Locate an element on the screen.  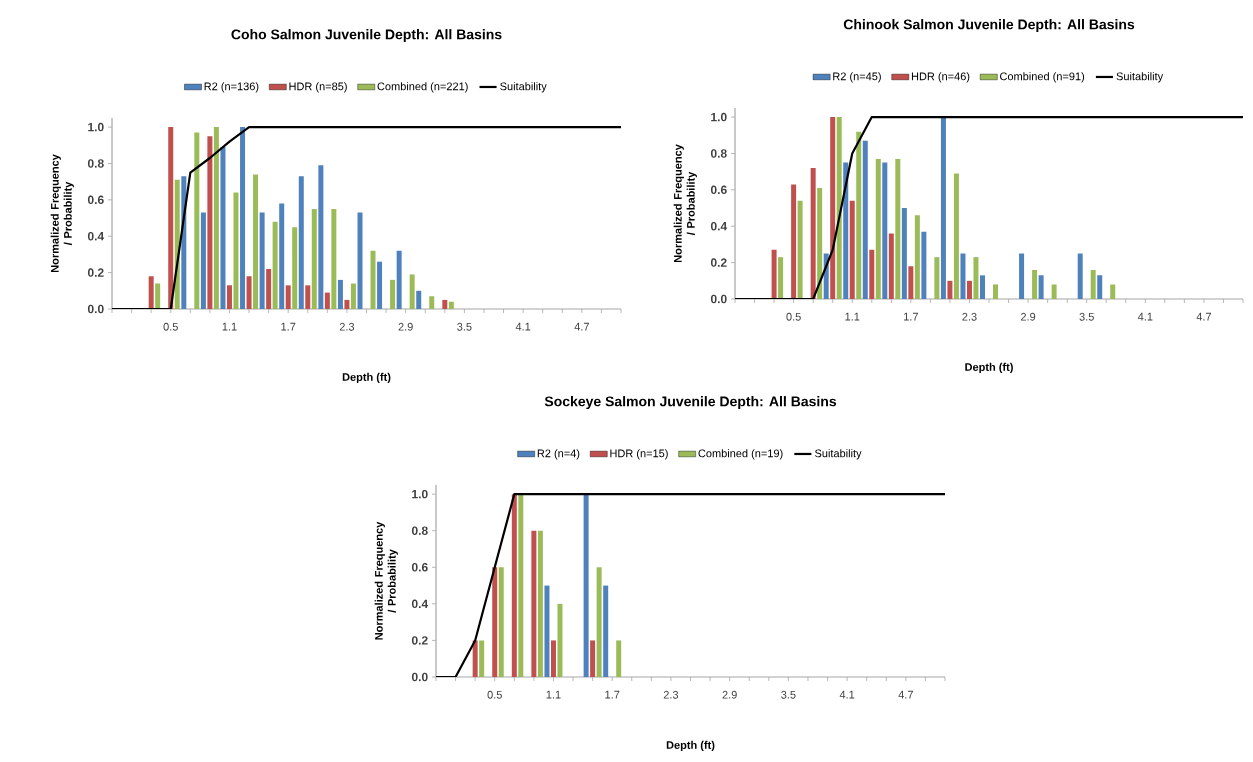
legend-label: Combined (n=19) is located at coordinates (740, 454).